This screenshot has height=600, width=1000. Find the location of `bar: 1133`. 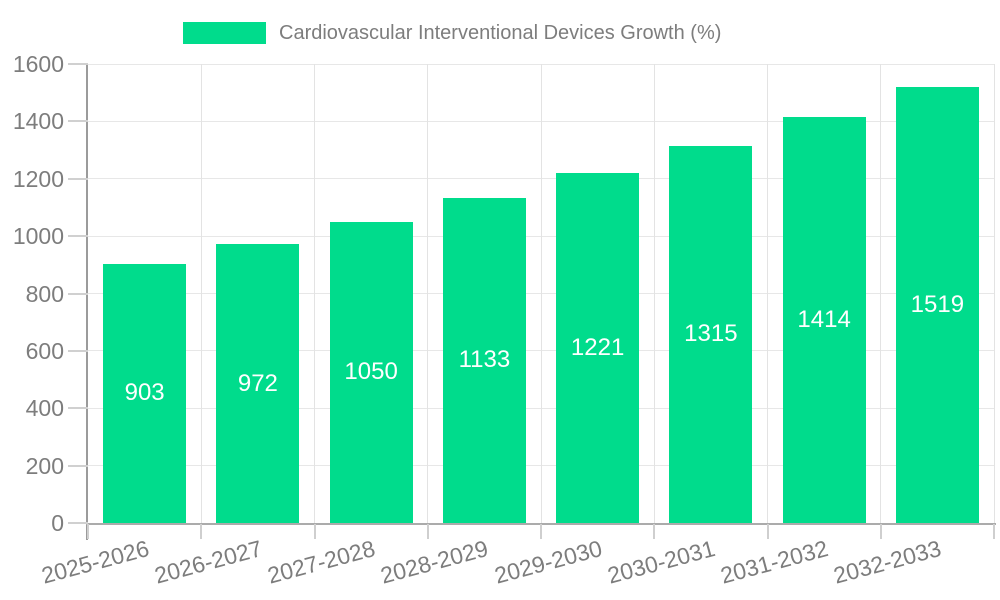

bar: 1133 is located at coordinates (484, 360).